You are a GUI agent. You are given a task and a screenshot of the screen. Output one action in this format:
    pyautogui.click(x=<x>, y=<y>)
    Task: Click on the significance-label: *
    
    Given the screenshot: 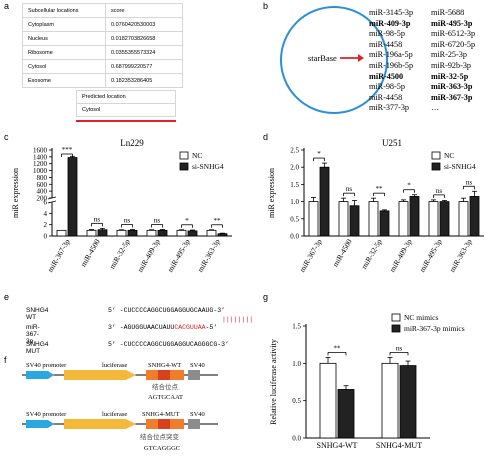 What is the action you would take?
    pyautogui.click(x=187, y=221)
    